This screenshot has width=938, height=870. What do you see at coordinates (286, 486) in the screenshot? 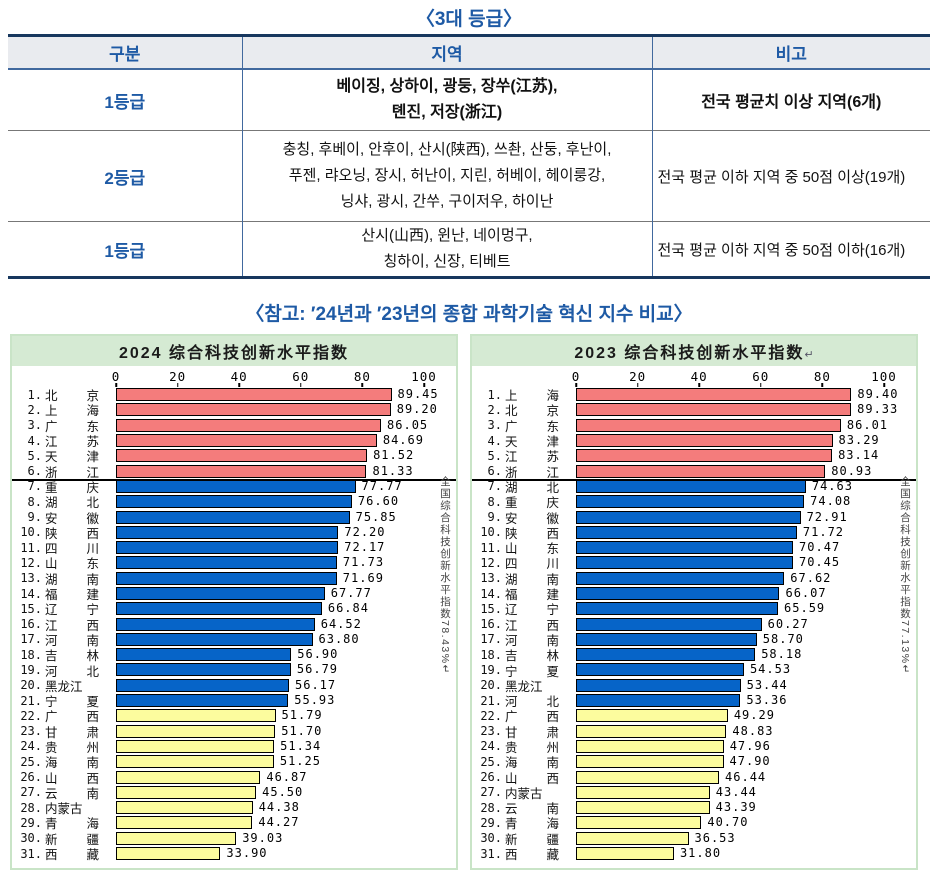
I see `bar-track: 77.77` at bounding box center [286, 486].